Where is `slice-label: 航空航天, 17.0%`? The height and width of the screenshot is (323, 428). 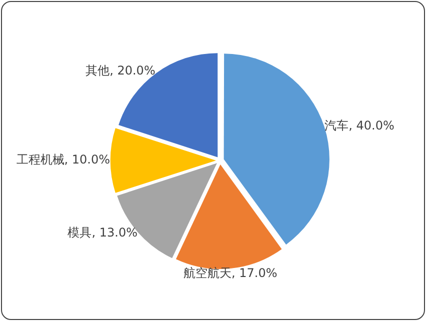 slice-label: 航空航天, 17.0% is located at coordinates (230, 273).